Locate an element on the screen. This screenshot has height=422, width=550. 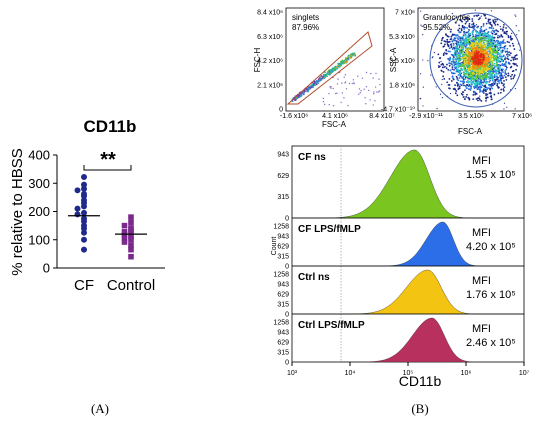
singlets-y-tick-label: 2.1 x10⁶ is located at coordinates (270, 85).